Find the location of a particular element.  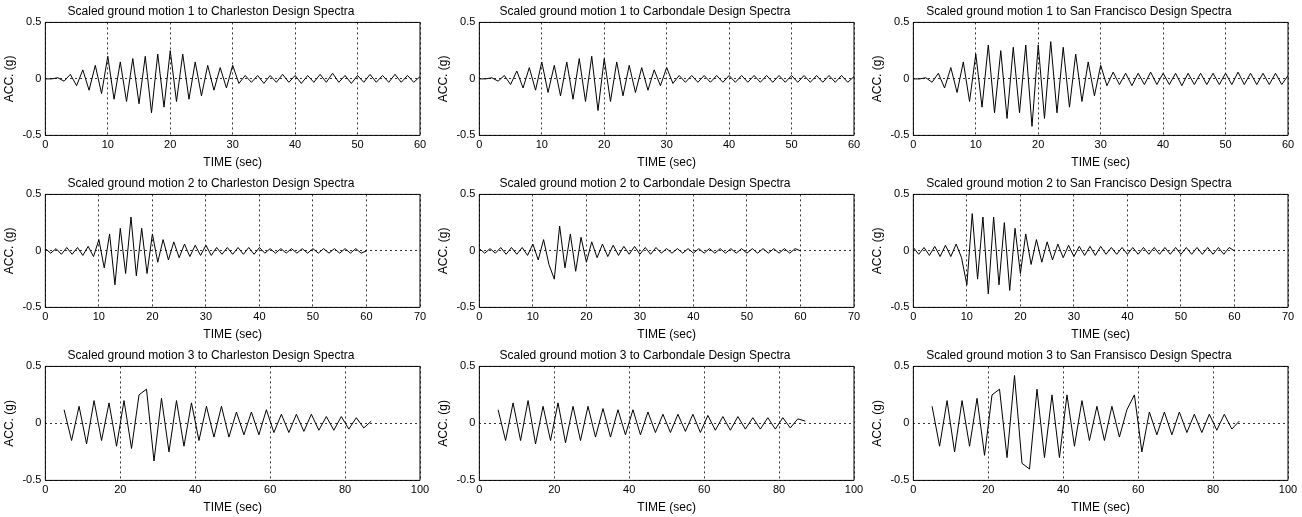

chart-title: Scaled ground motion 3 to San Fransisco Design Spectra is located at coordinates (1079, 354).